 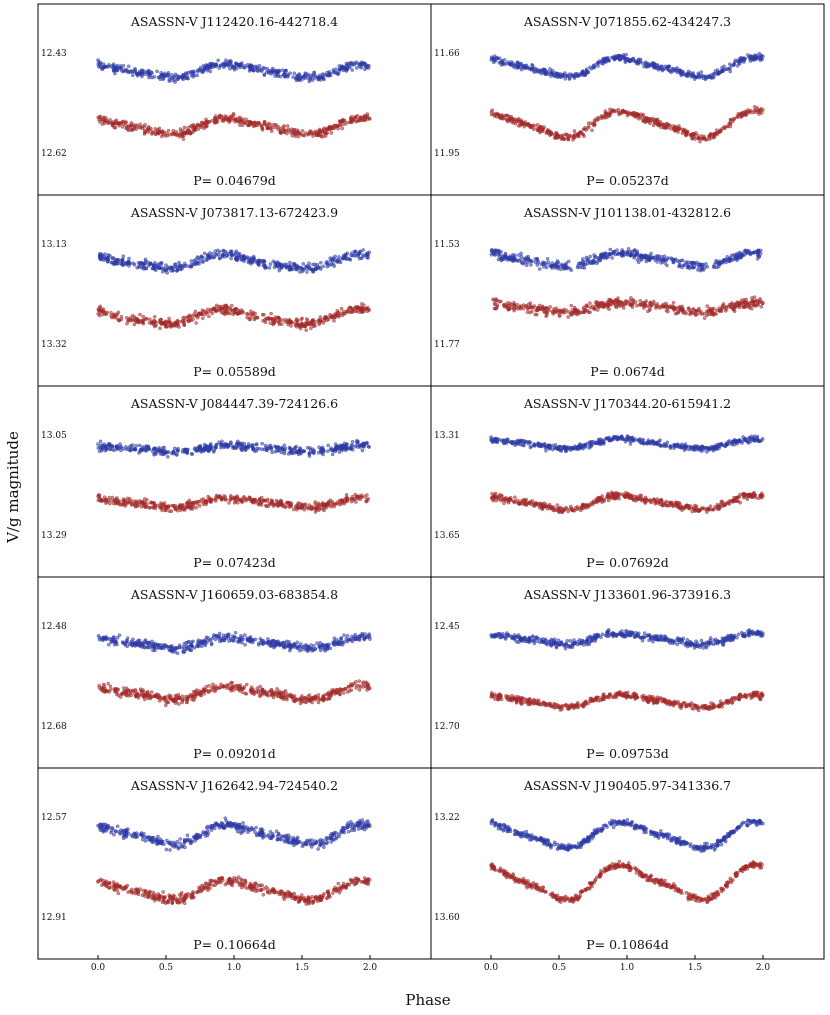 What do you see at coordinates (627, 212) in the screenshot?
I see `panel-title: ASASSN-V J101138.01-432812.6` at bounding box center [627, 212].